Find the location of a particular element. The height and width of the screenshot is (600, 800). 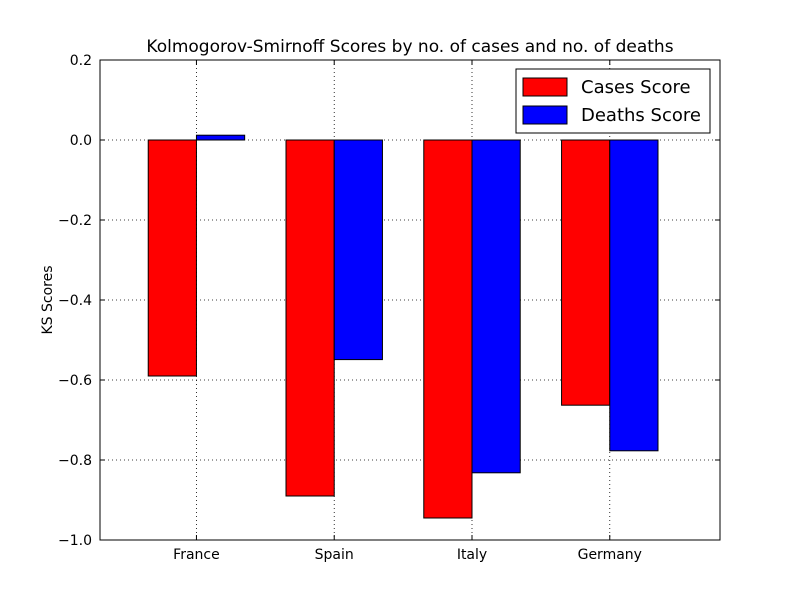

bar-cases-france is located at coordinates (172, 258).